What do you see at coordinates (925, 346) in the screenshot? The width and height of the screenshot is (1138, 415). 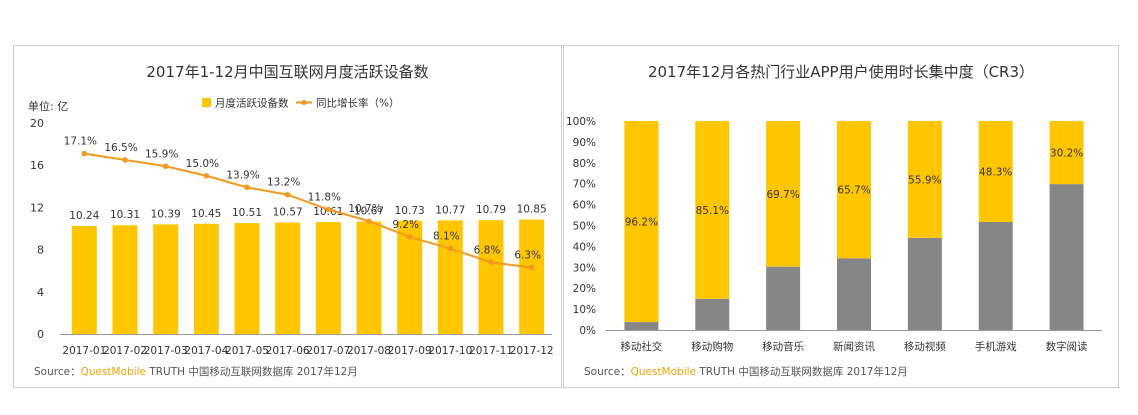 I see `x-tick-label: 移动视频` at bounding box center [925, 346].